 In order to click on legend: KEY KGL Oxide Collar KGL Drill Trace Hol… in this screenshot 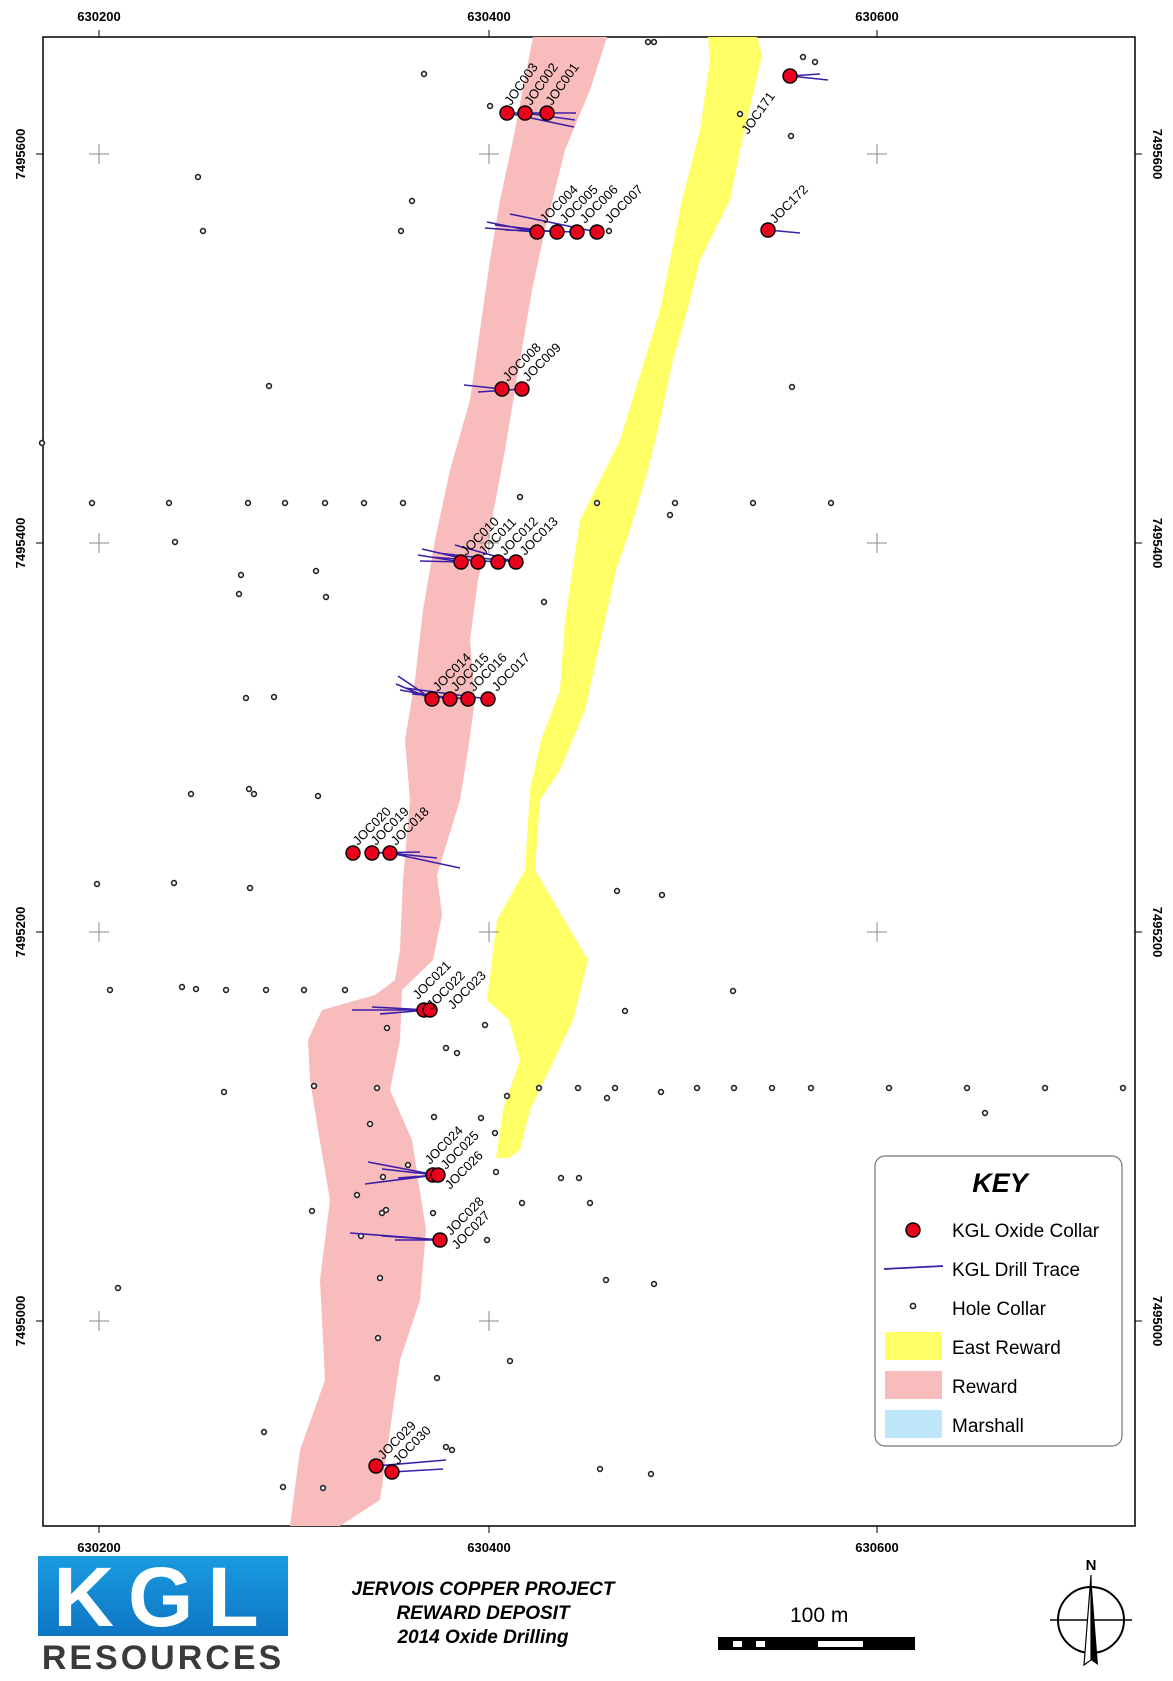, I will do `click(998, 1301)`.